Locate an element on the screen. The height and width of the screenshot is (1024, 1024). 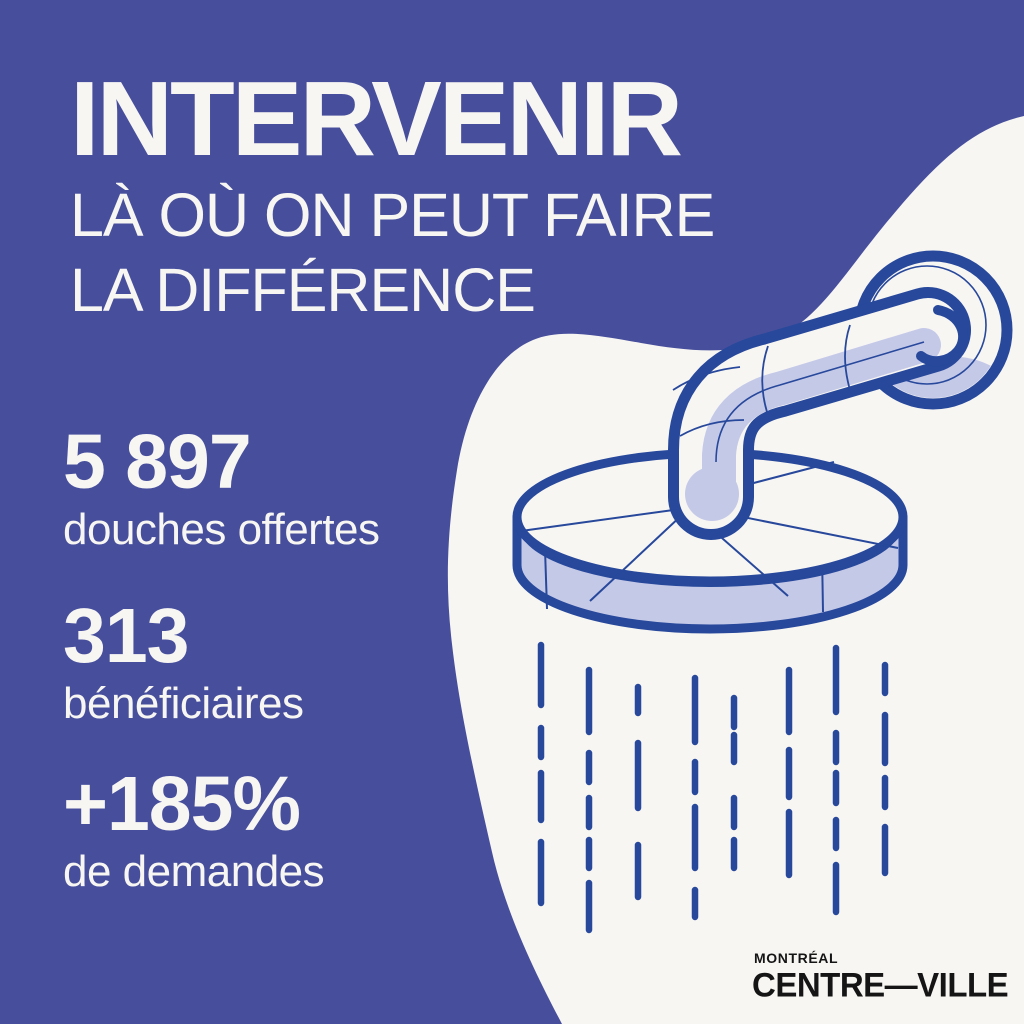
pipe-hook-detail is located at coordinates (942, 336).